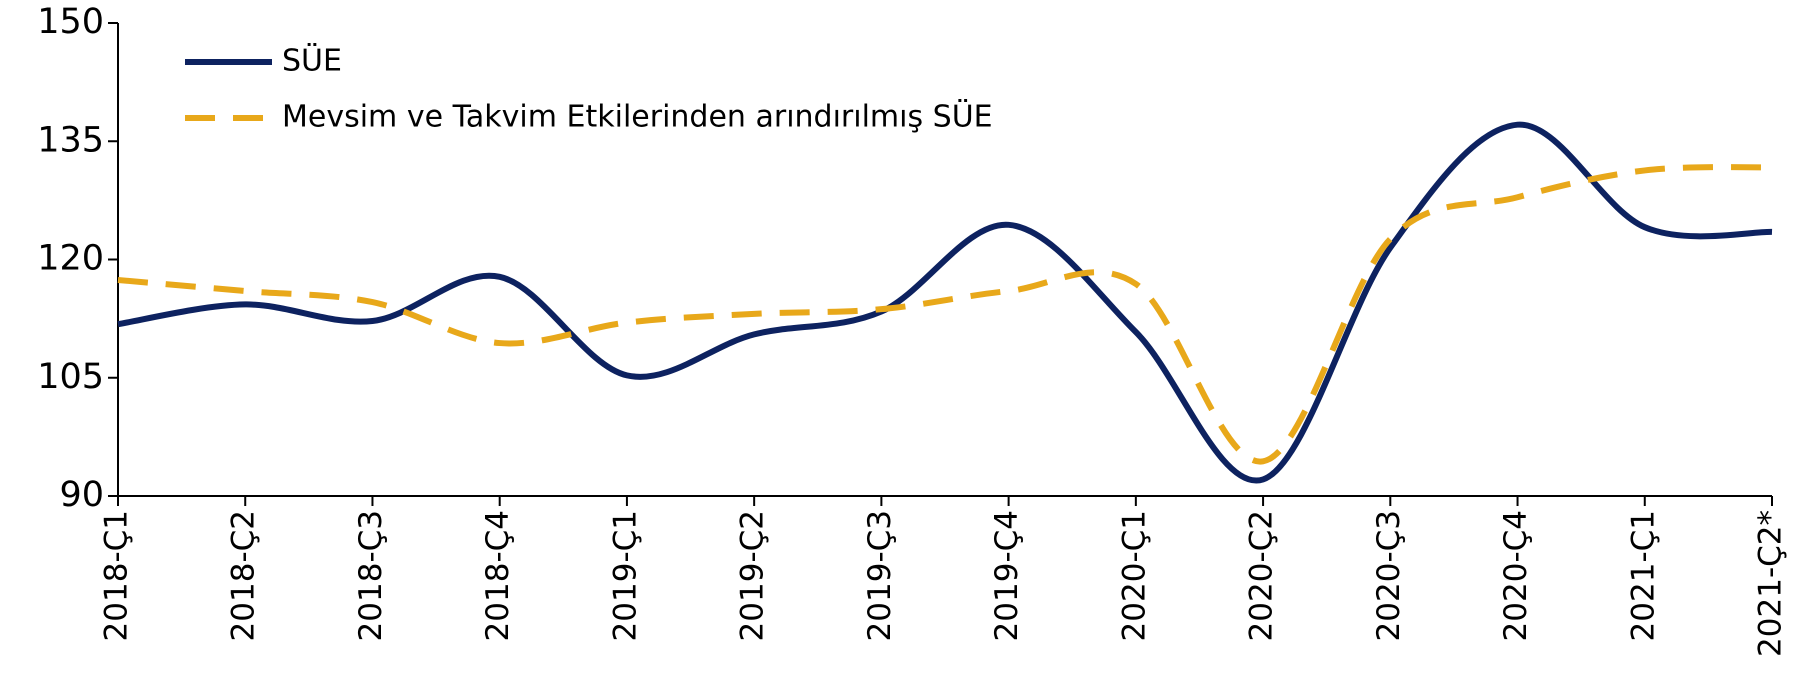 The width and height of the screenshot is (1808, 692). I want to click on y-tick-label: 90, so click(81, 495).